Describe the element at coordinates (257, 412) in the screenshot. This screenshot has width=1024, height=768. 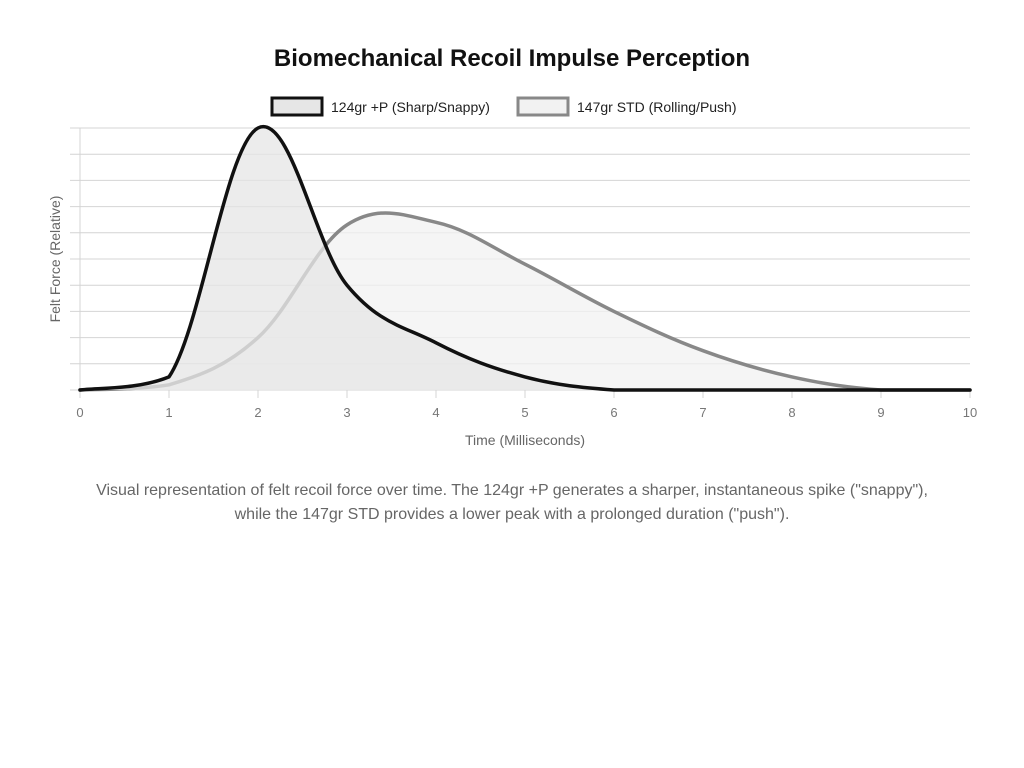
I see `x-tick-label: 2` at that location.